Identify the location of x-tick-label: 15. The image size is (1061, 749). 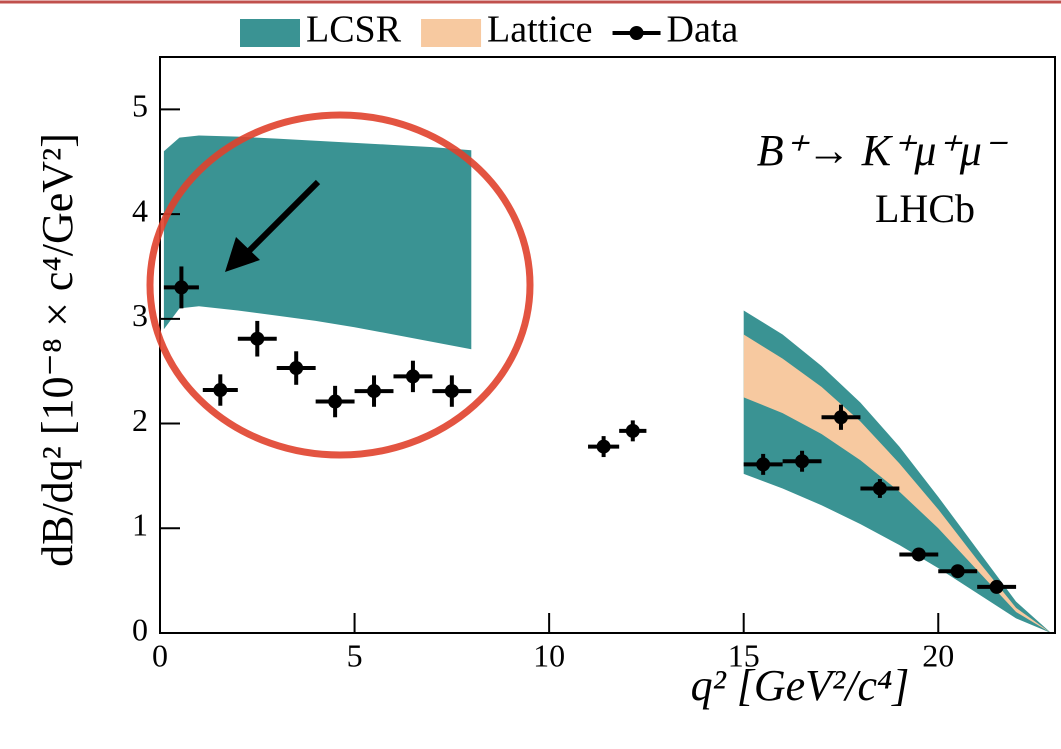
(744, 655).